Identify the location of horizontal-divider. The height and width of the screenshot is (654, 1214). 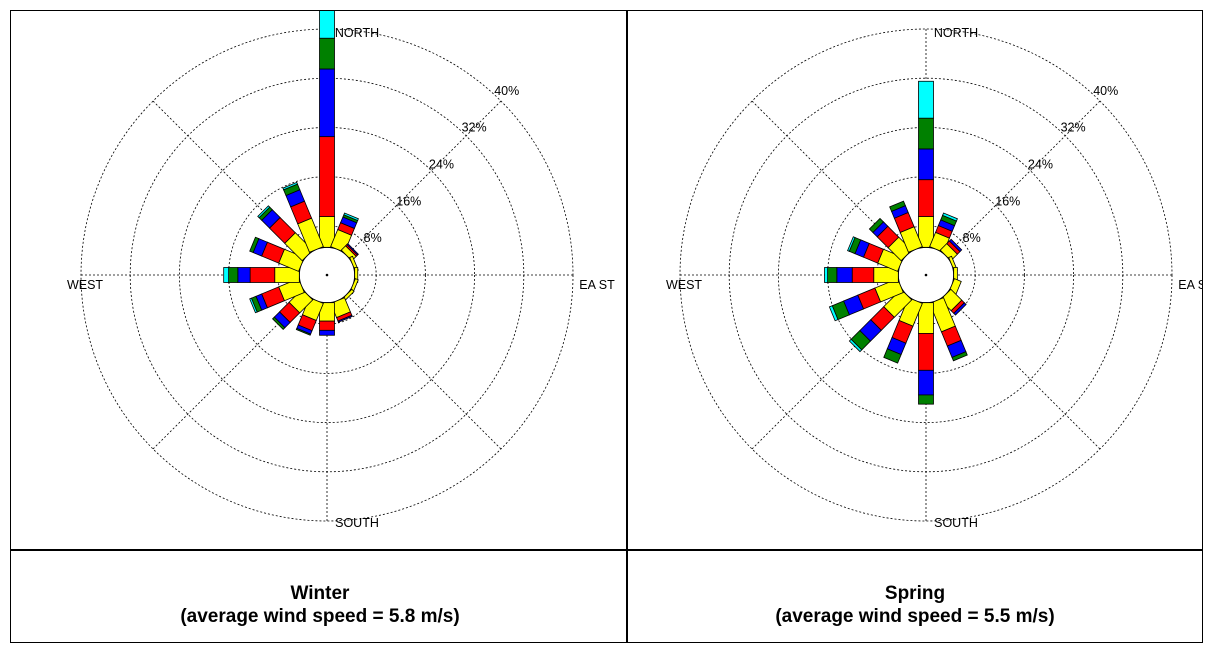
(606, 550).